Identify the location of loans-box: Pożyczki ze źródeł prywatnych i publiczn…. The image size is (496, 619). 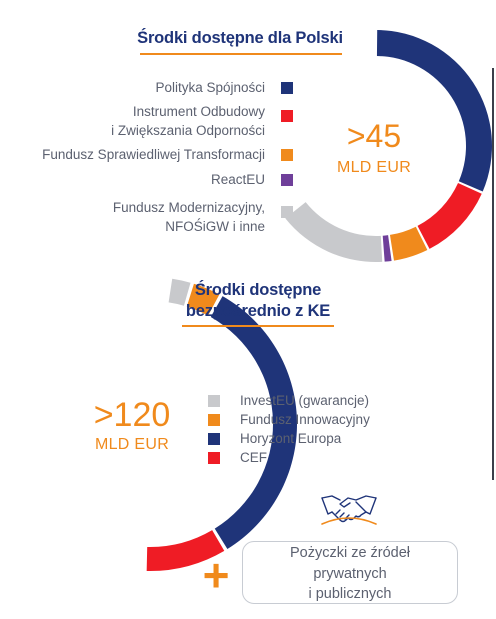
(350, 572).